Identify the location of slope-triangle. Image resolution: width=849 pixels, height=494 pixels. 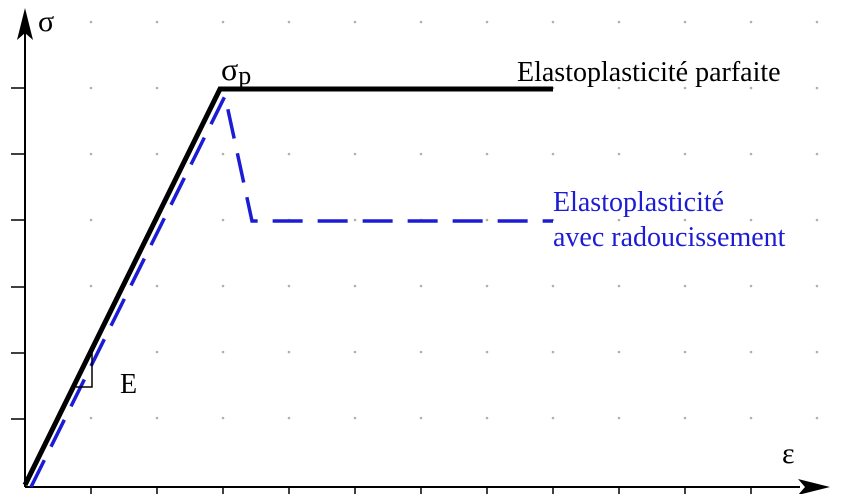
(84, 369).